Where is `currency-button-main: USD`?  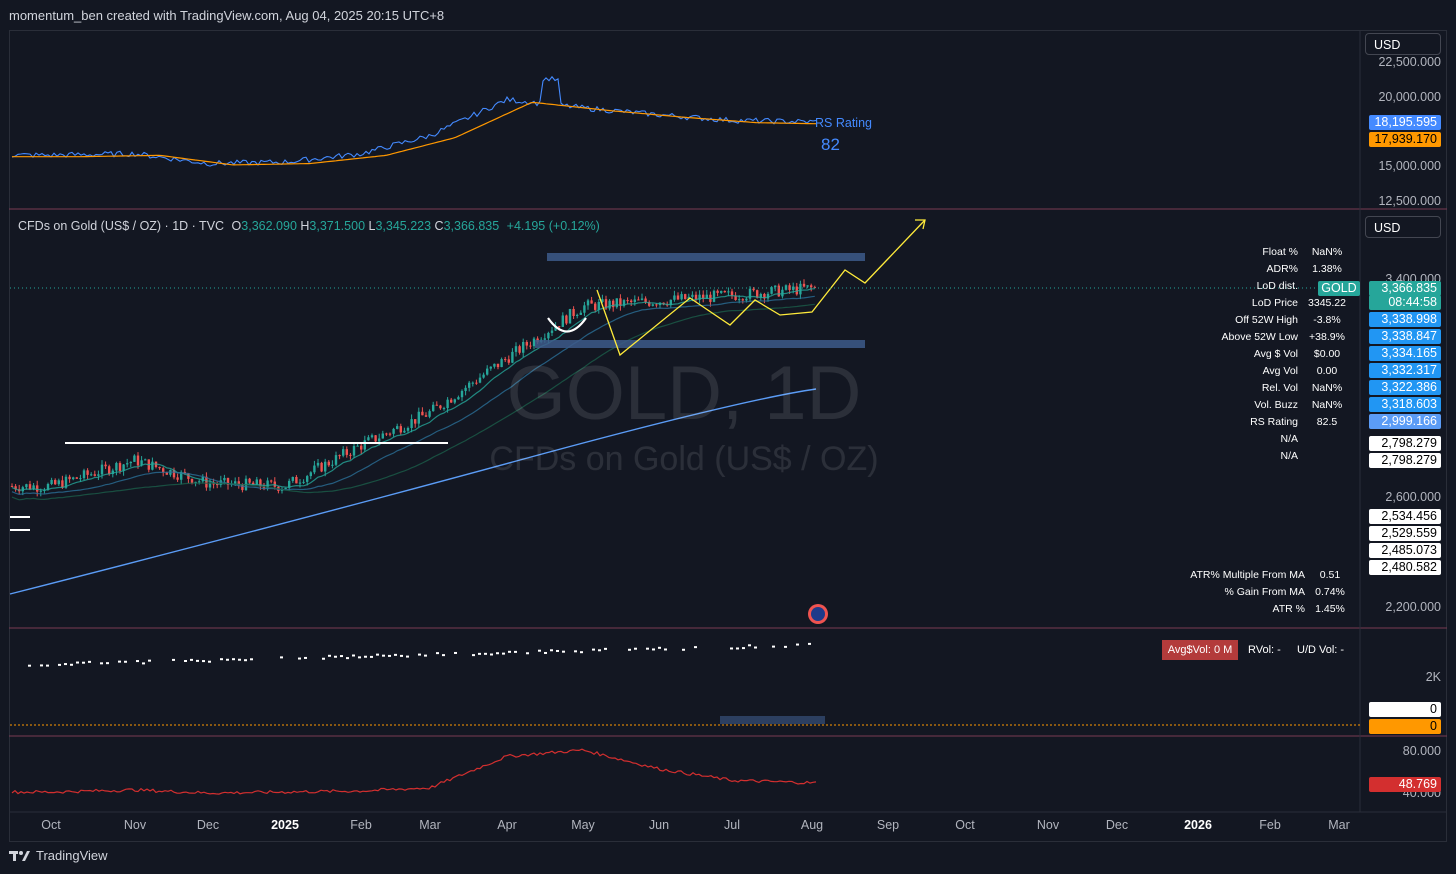
currency-button-main: USD is located at coordinates (1403, 227).